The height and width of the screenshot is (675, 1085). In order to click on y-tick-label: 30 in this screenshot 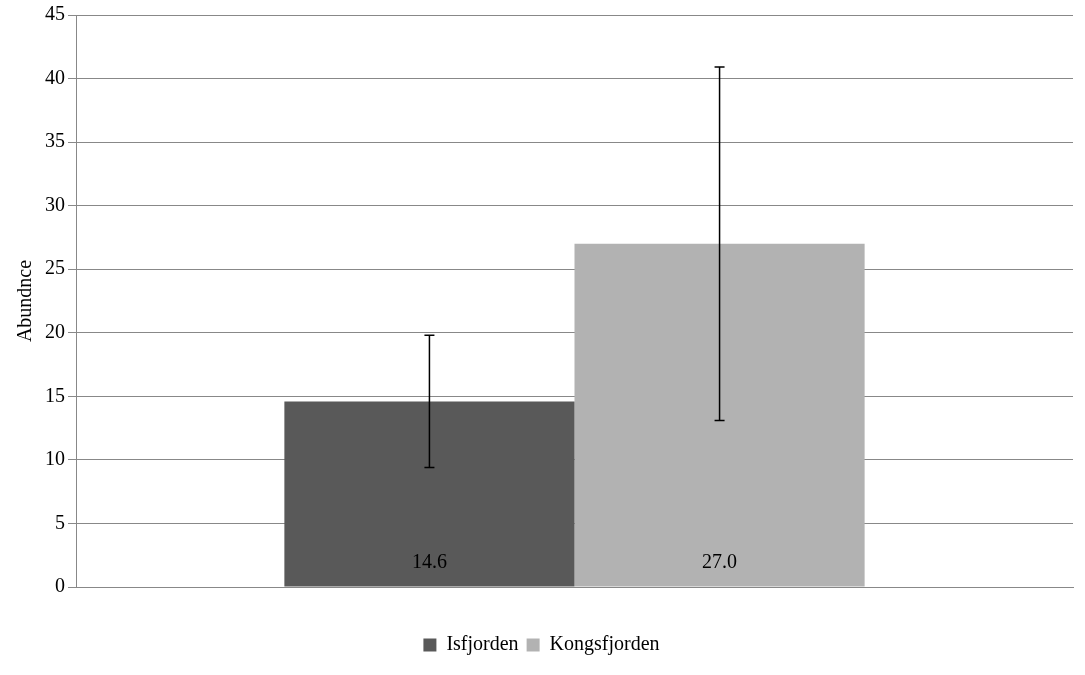, I will do `click(55, 203)`.